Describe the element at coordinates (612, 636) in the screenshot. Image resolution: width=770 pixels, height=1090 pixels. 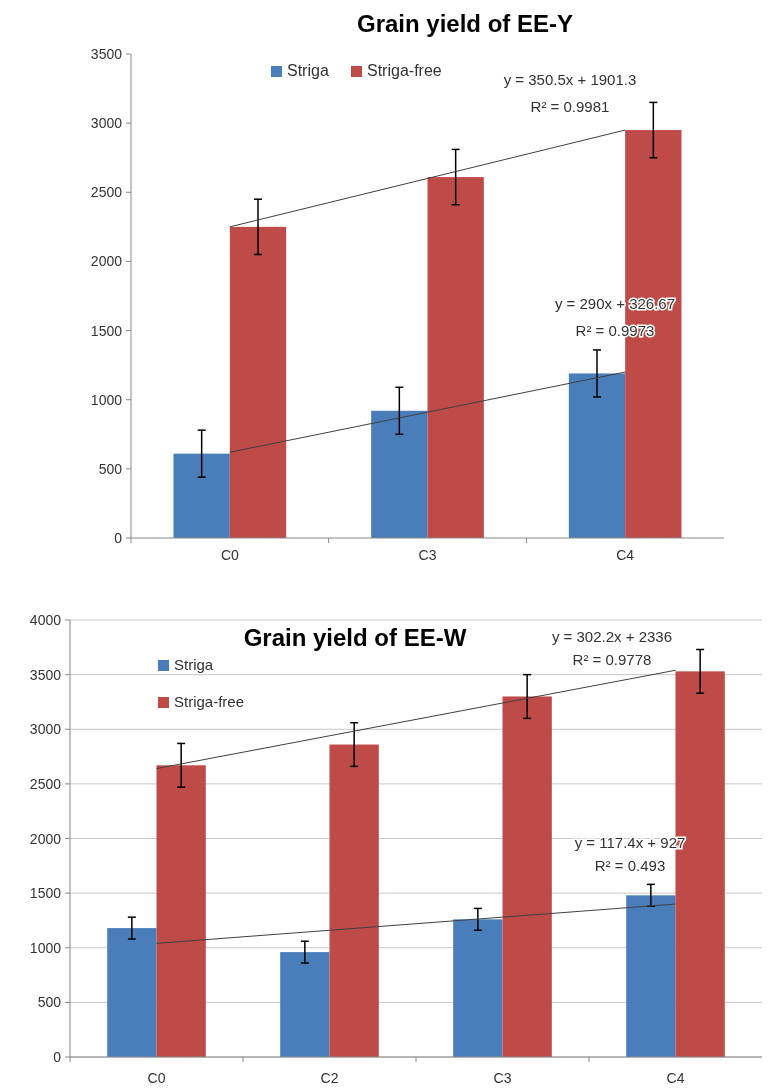
I see `annotation: y = 302.2x + 2336` at that location.